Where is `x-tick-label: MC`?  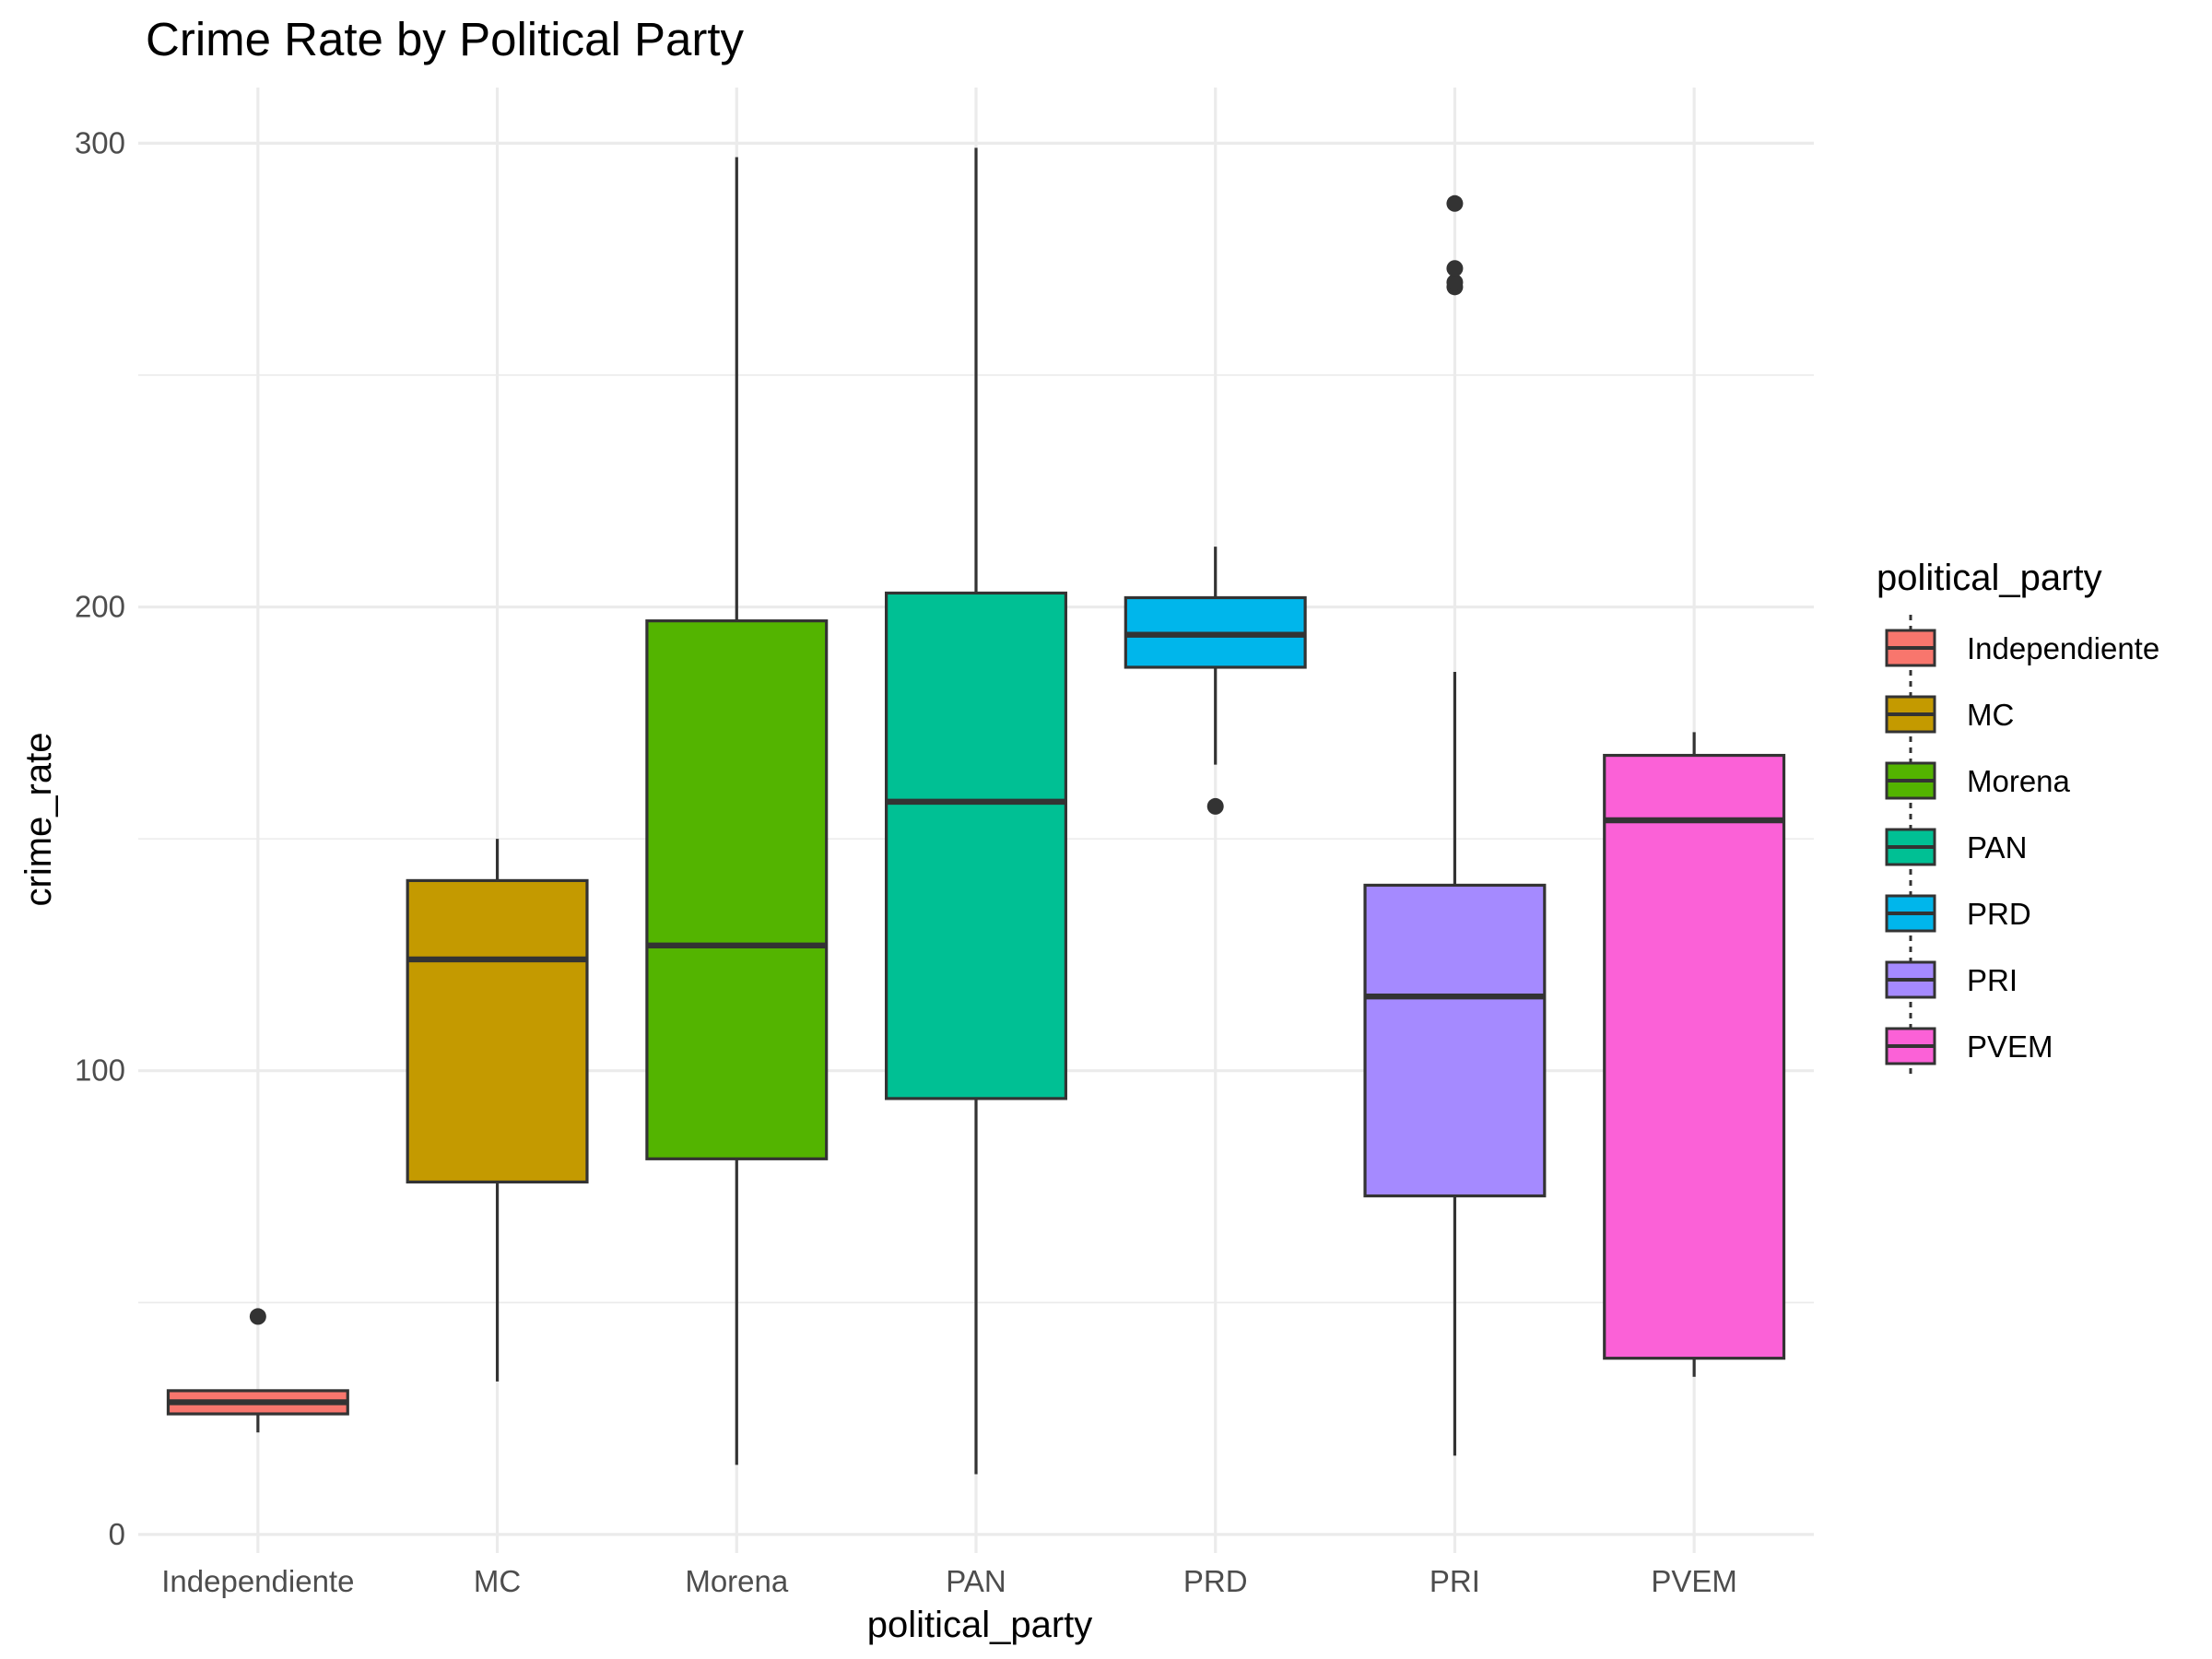 x-tick-label: MC is located at coordinates (497, 1581).